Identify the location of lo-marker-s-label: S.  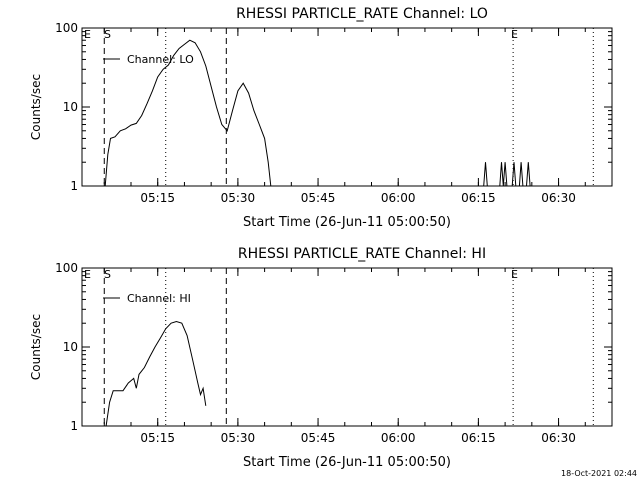
(107, 34).